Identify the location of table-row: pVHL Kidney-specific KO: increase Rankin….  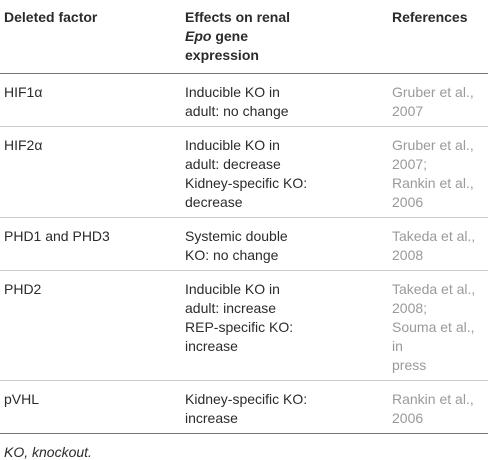
(244, 407).